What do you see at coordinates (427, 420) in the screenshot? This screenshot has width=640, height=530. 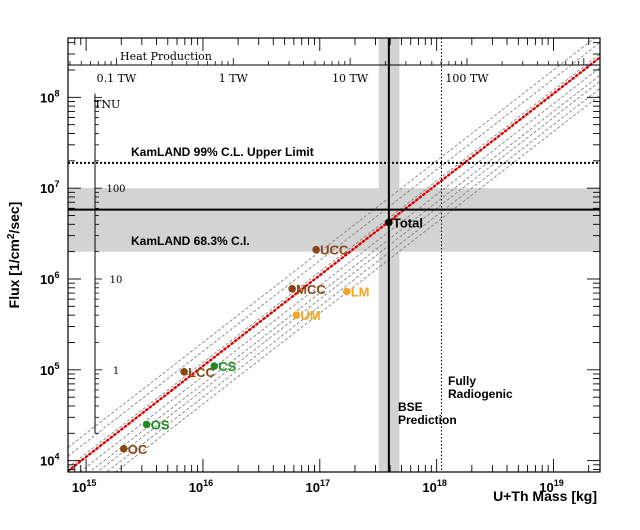 I see `bse-label-line2: Prediction` at bounding box center [427, 420].